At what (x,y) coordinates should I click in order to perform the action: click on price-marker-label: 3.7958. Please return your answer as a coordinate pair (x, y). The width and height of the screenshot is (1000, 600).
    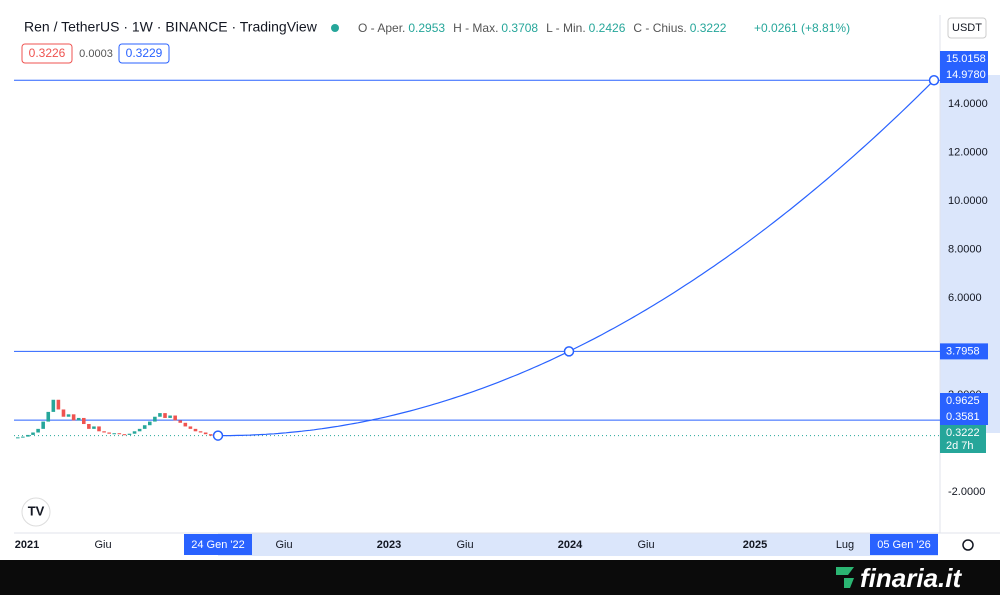
    Looking at the image, I should click on (963, 351).